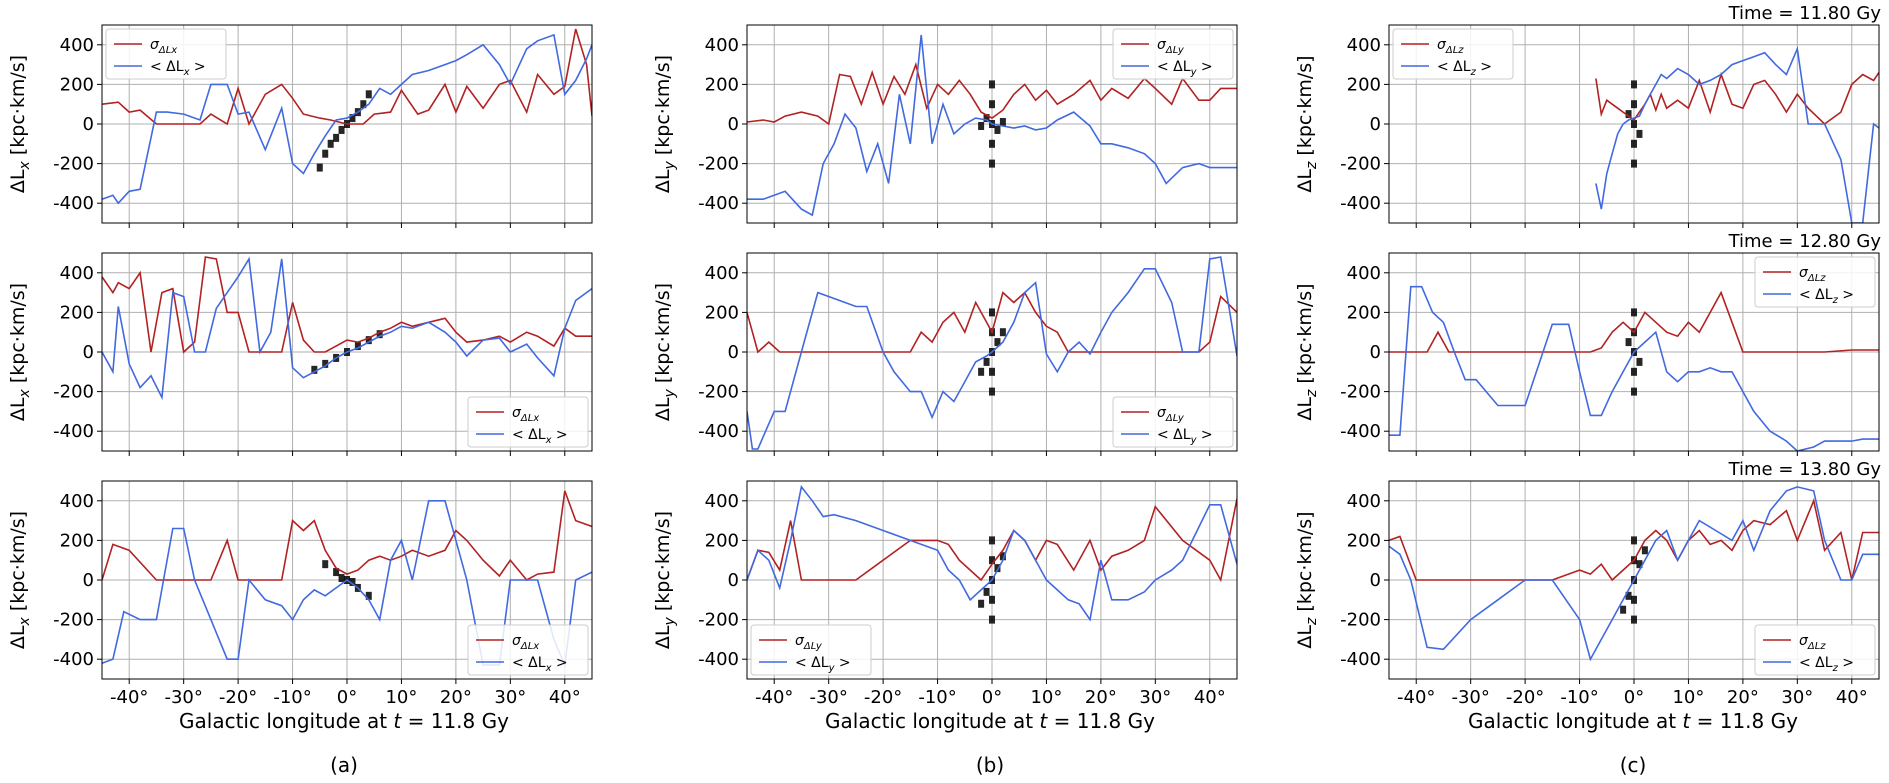 The width and height of the screenshot is (1889, 783). Describe the element at coordinates (401, 697) in the screenshot. I see `x-tick-label: 10°` at that location.